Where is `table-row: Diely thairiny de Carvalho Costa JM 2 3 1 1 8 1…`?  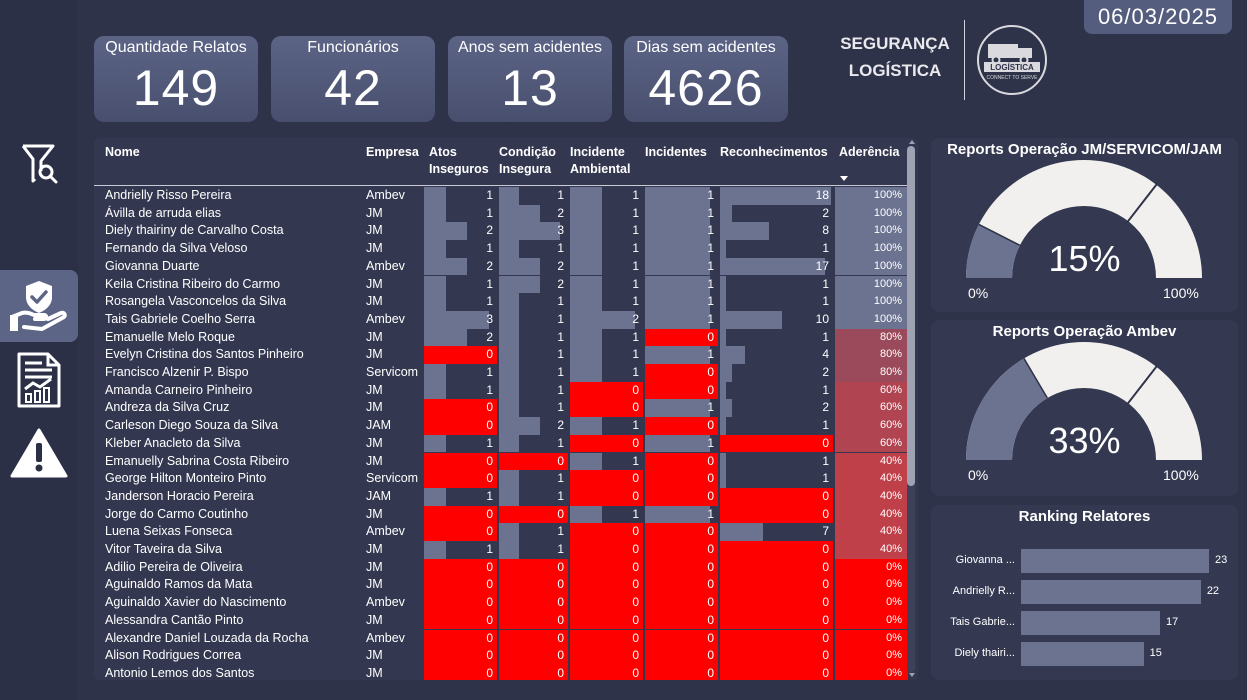
table-row: Diely thairiny de Carvalho Costa JM 2 3 1 1 8 1… is located at coordinates (501, 231).